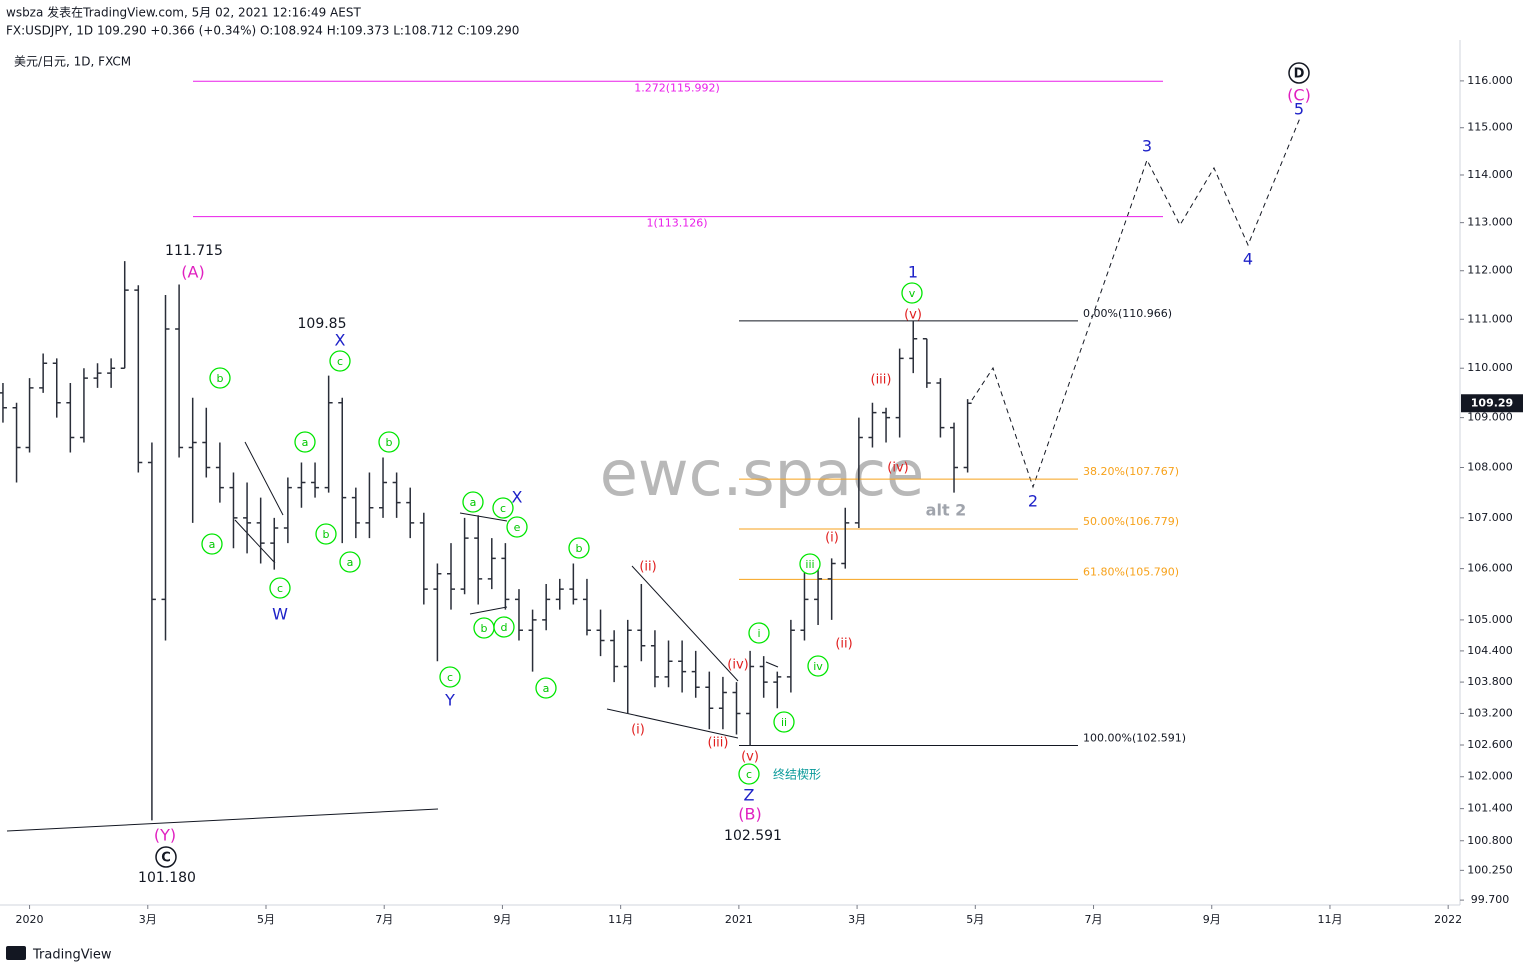 Image resolution: width=1525 pixels, height=977 pixels. I want to click on wave-label: (Y), so click(165, 835).